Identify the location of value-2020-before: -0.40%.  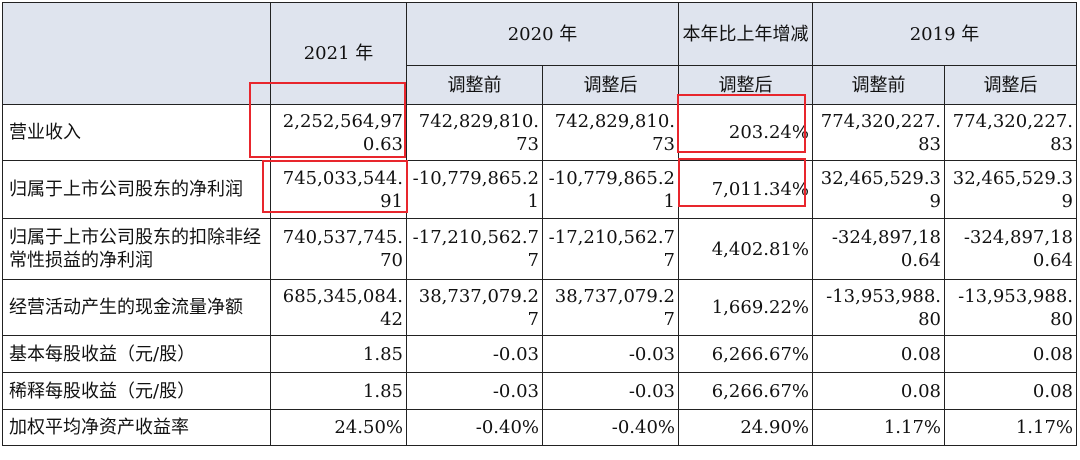
(474, 427).